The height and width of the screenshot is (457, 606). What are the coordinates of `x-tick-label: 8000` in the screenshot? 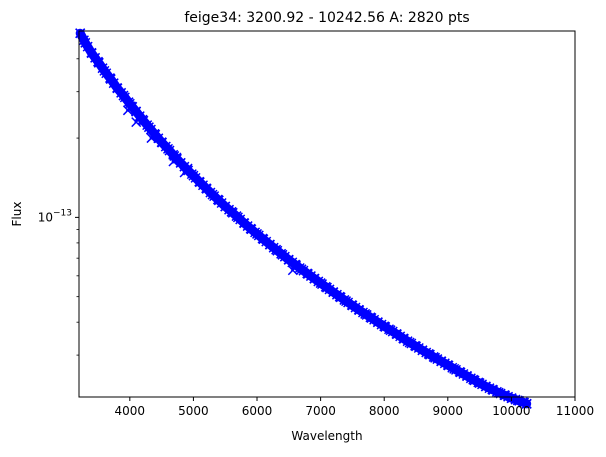 It's located at (384, 411).